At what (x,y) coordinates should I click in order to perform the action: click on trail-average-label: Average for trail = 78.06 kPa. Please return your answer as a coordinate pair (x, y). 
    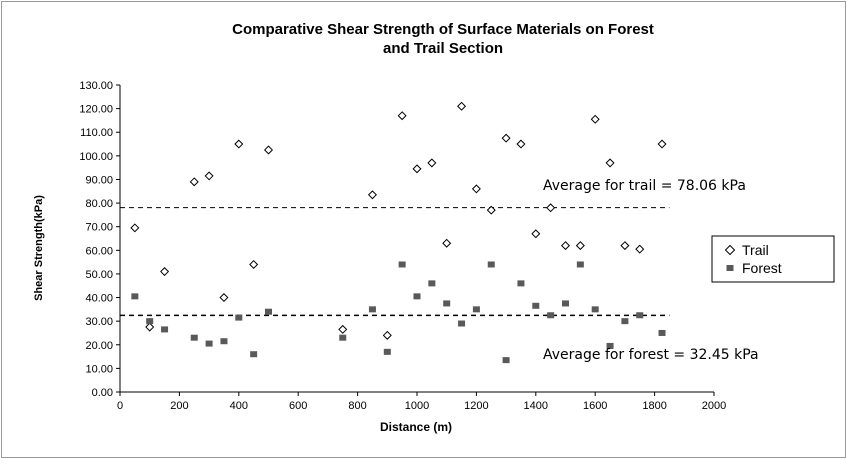
    Looking at the image, I should click on (644, 186).